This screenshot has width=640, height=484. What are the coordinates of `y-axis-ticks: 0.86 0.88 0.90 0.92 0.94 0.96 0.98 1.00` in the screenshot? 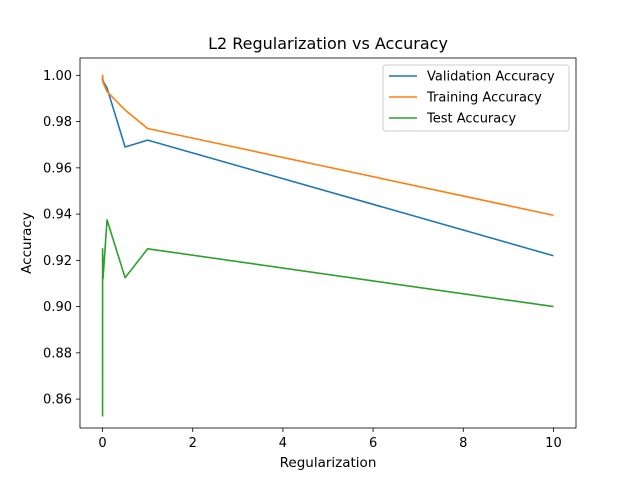 It's located at (61, 238).